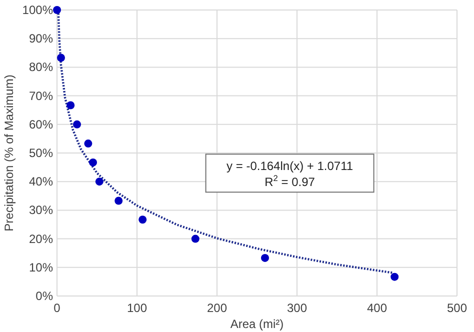 The height and width of the screenshot is (332, 474). What do you see at coordinates (137, 308) in the screenshot?
I see `x-tick-label: 100` at bounding box center [137, 308].